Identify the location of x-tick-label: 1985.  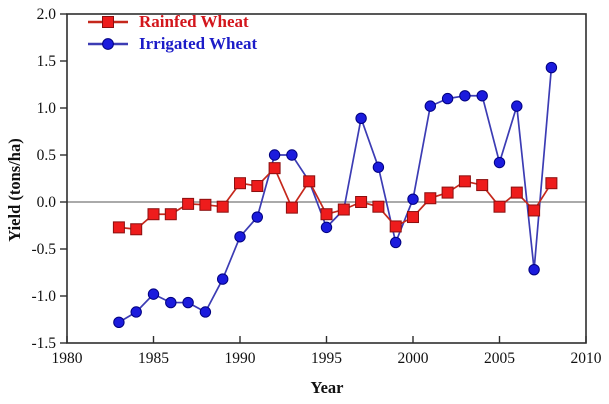
(153, 358).